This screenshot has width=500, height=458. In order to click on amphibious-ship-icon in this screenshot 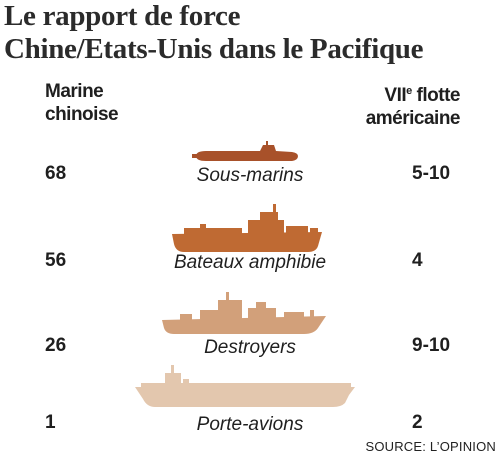, I will do `click(247, 228)`.